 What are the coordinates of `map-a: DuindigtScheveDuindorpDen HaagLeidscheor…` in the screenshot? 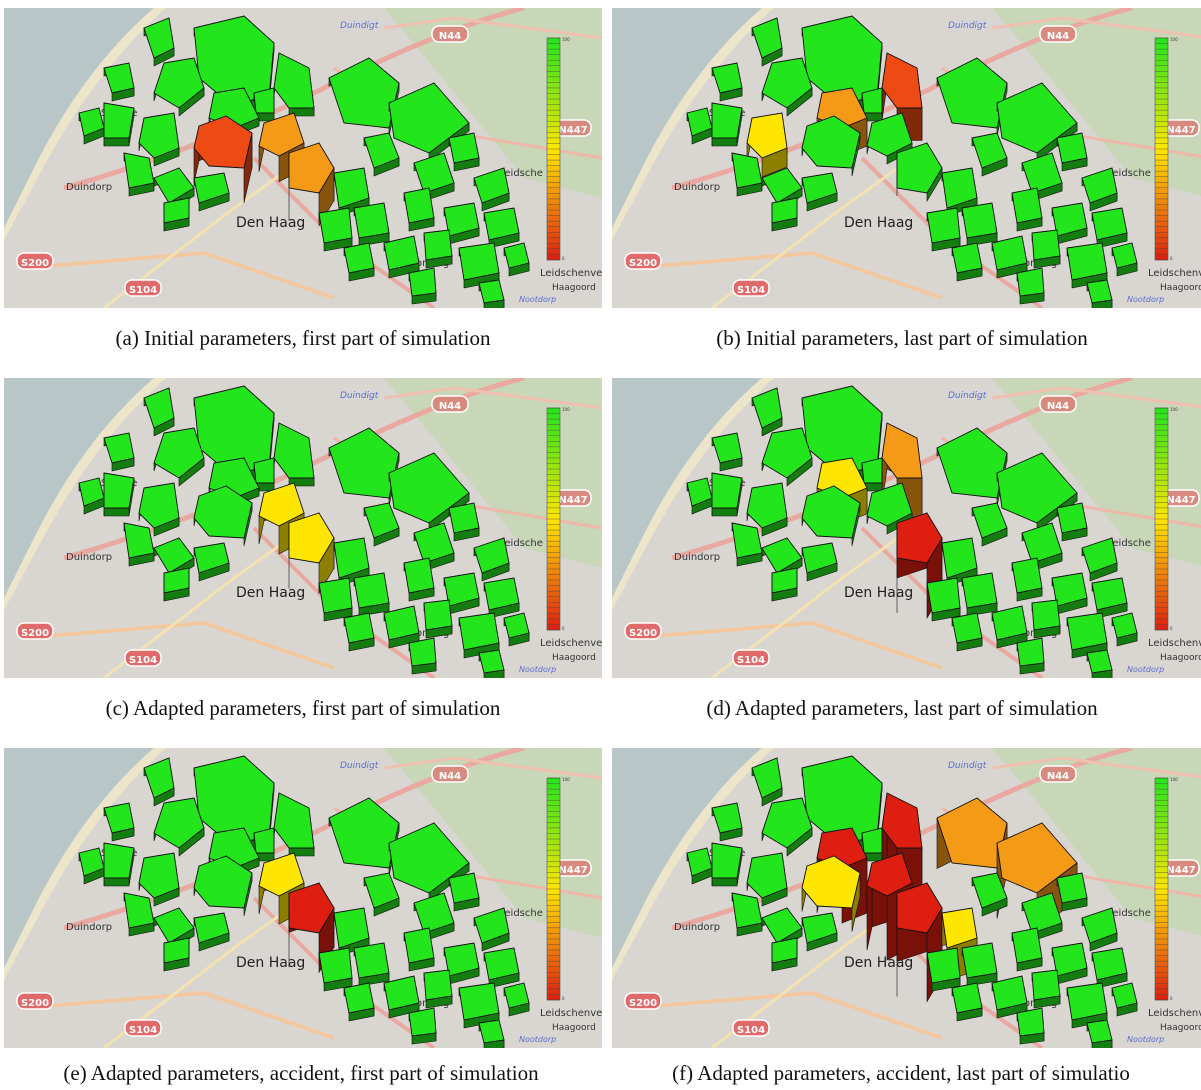 It's located at (303, 158).